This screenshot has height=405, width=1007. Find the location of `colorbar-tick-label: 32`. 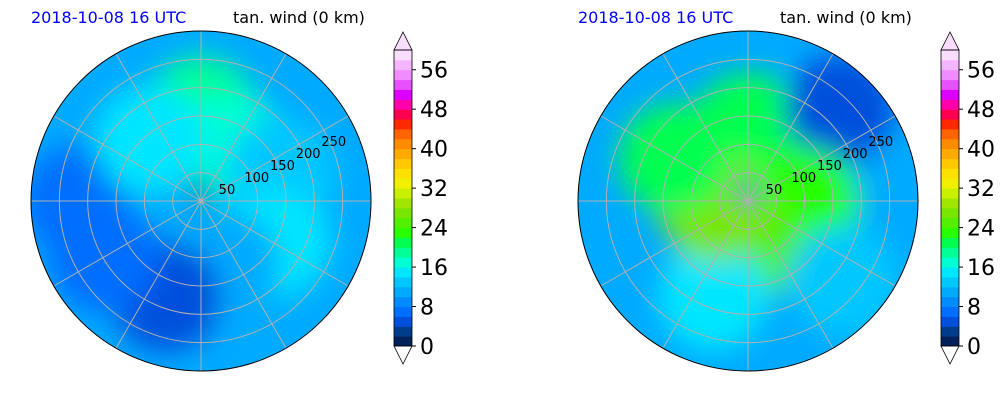

colorbar-tick-label: 32 is located at coordinates (981, 189).